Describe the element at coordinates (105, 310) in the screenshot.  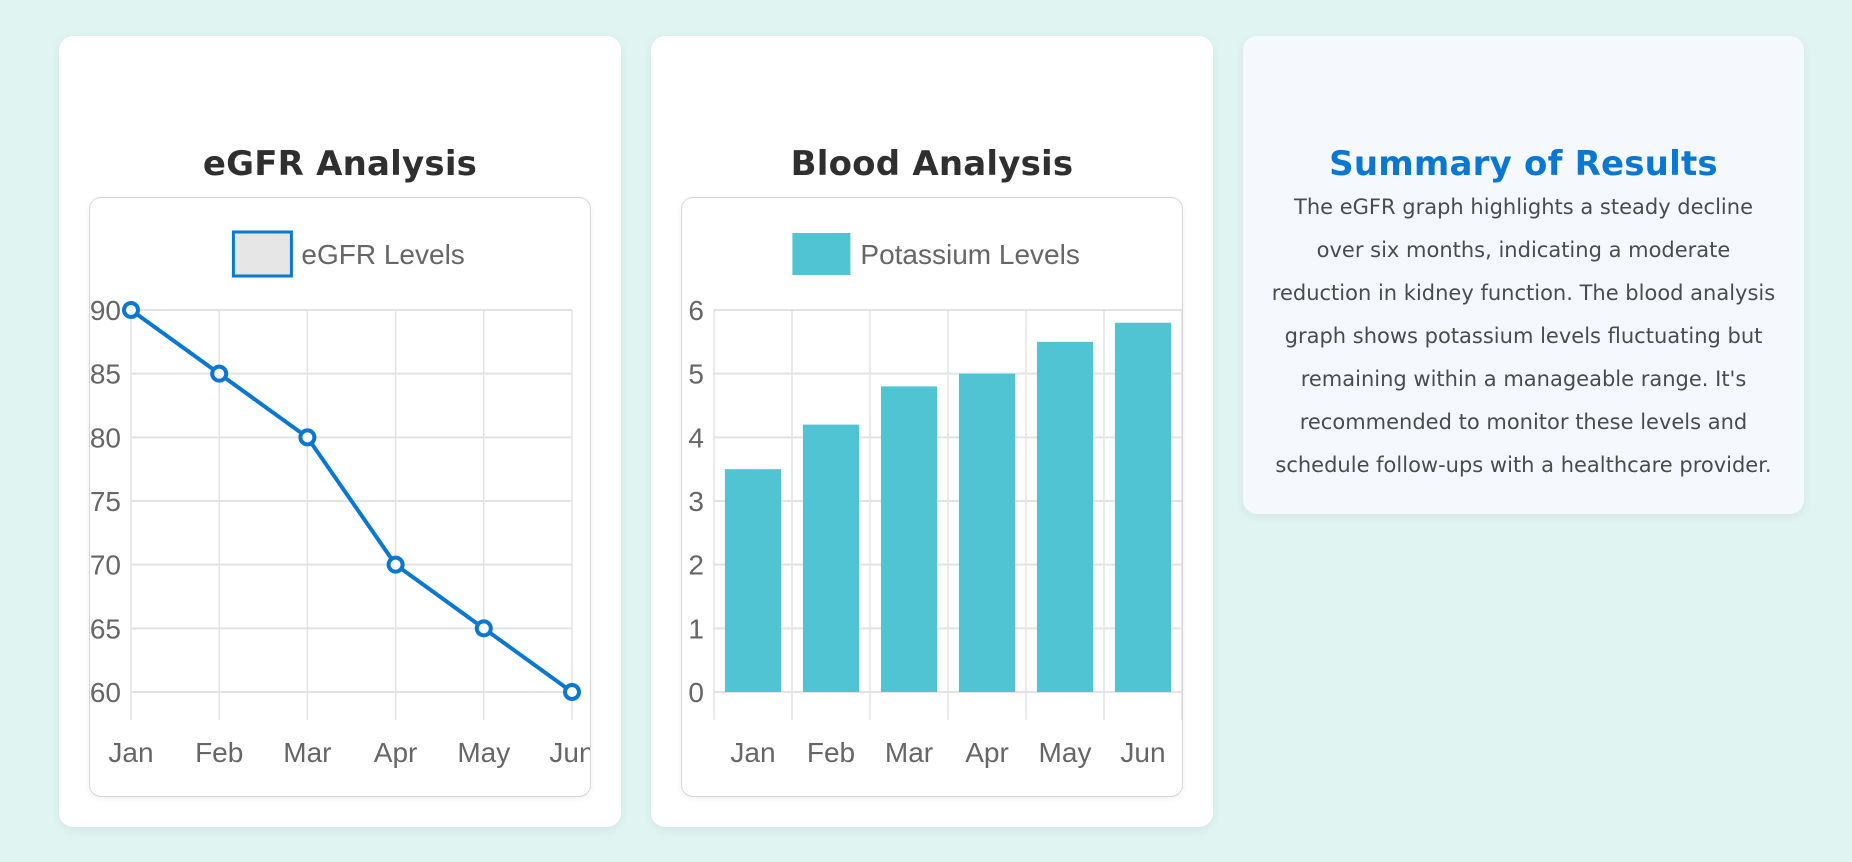
I see `y-tick-label: 90` at that location.